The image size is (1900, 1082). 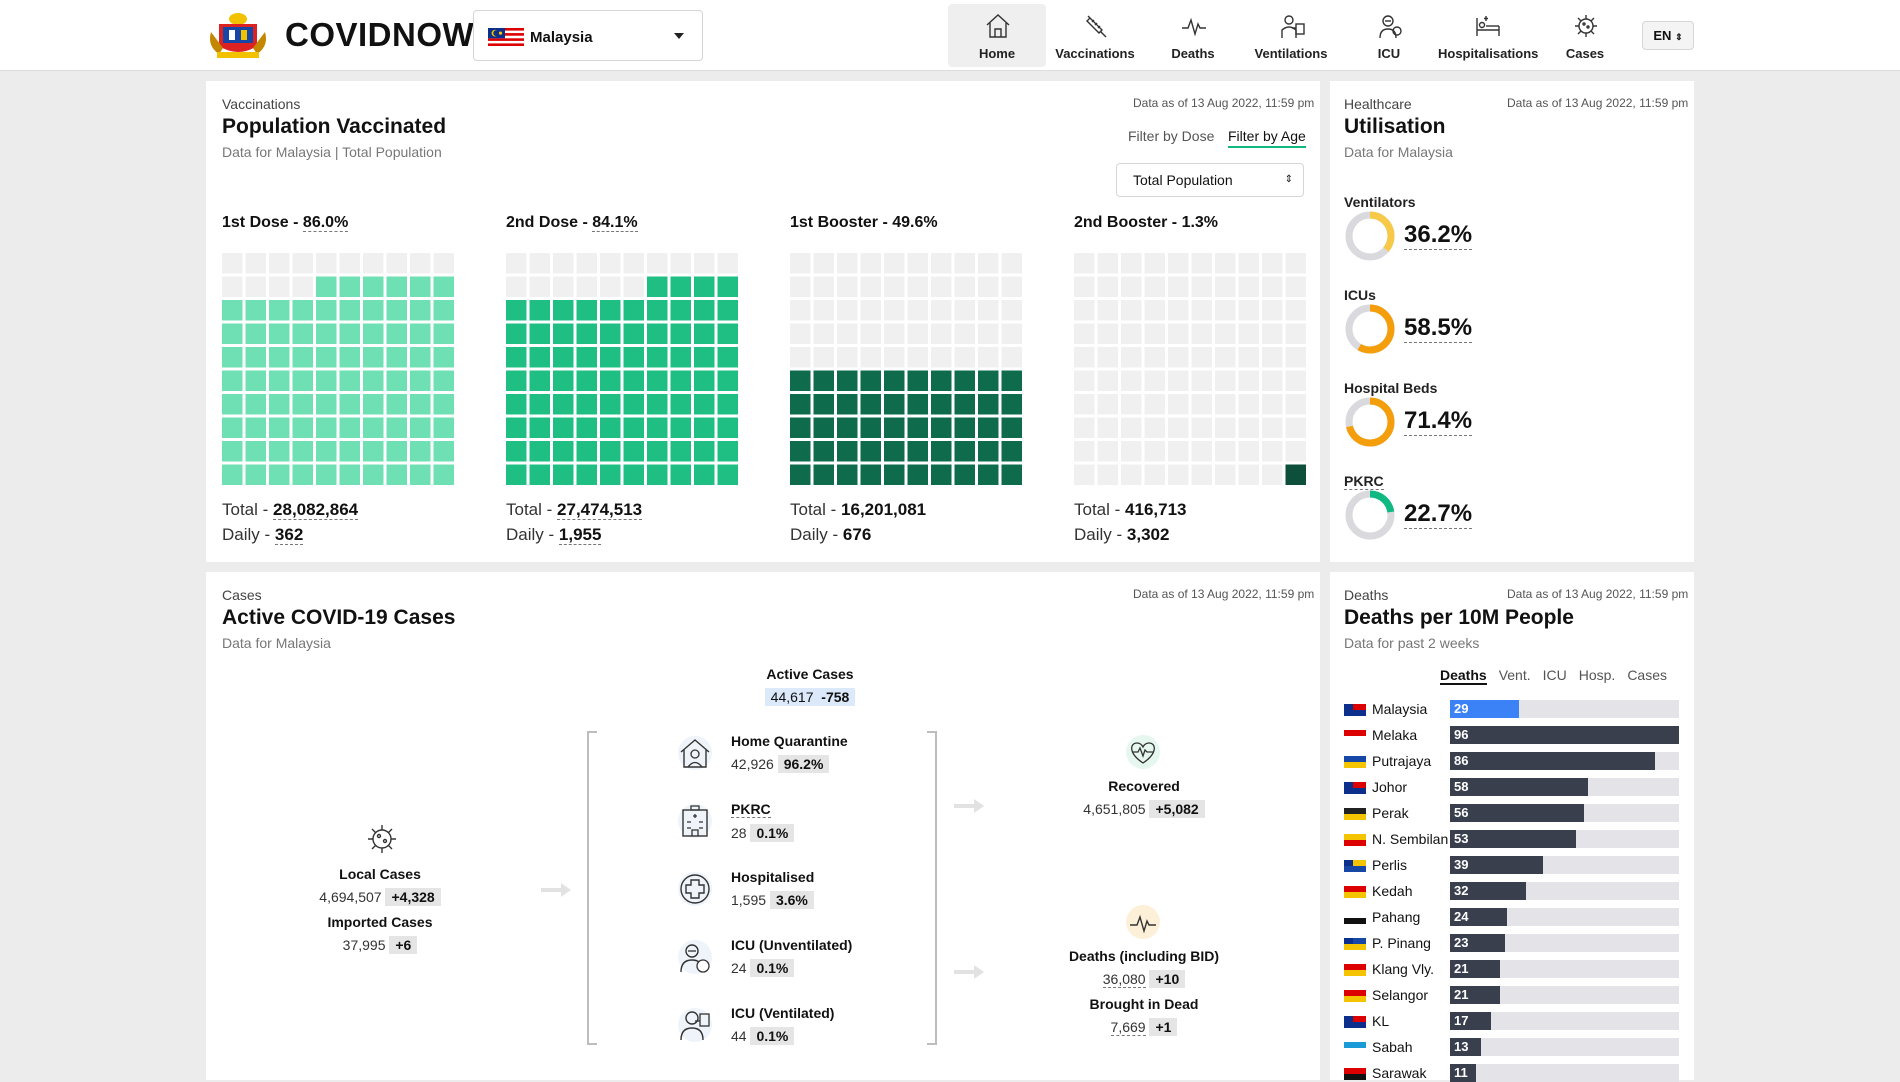 What do you see at coordinates (1662, 35) in the screenshot?
I see `language-label: EN` at bounding box center [1662, 35].